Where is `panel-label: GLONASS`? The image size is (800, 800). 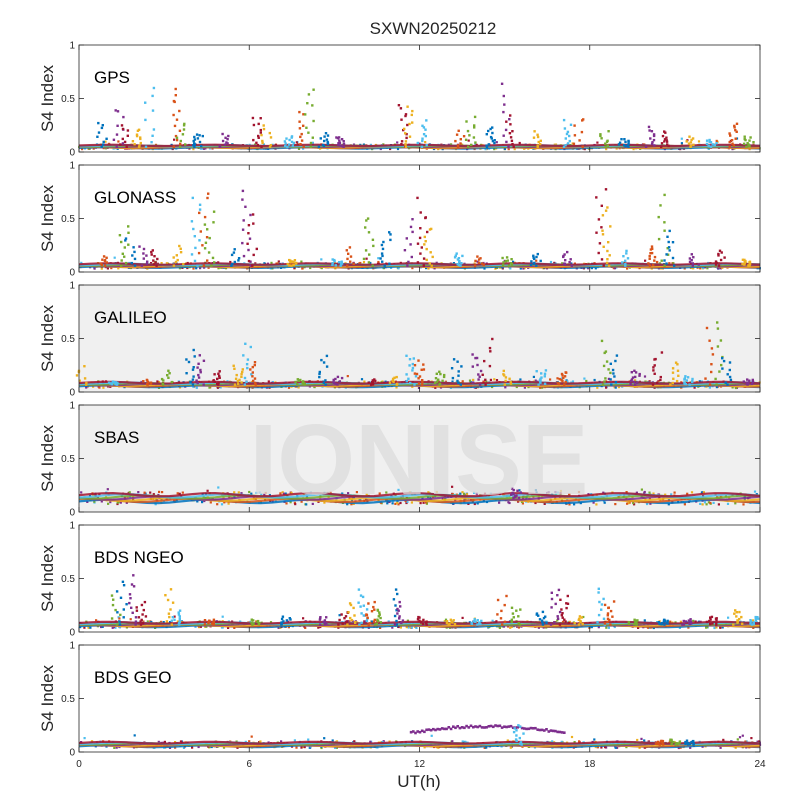
panel-label: GLONASS is located at coordinates (135, 197).